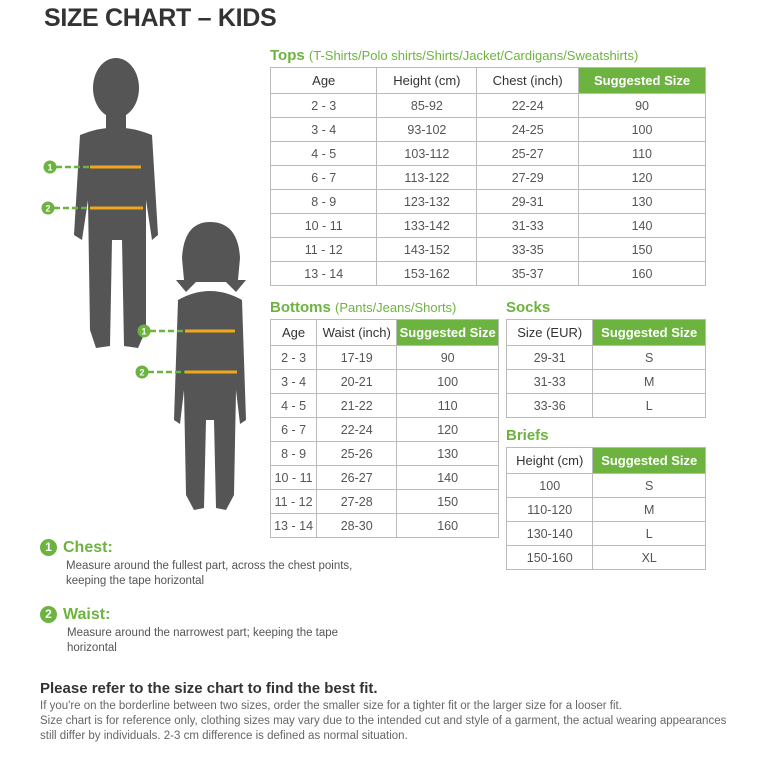 The height and width of the screenshot is (759, 759). Describe the element at coordinates (642, 201) in the screenshot. I see `table-cell: 130` at that location.